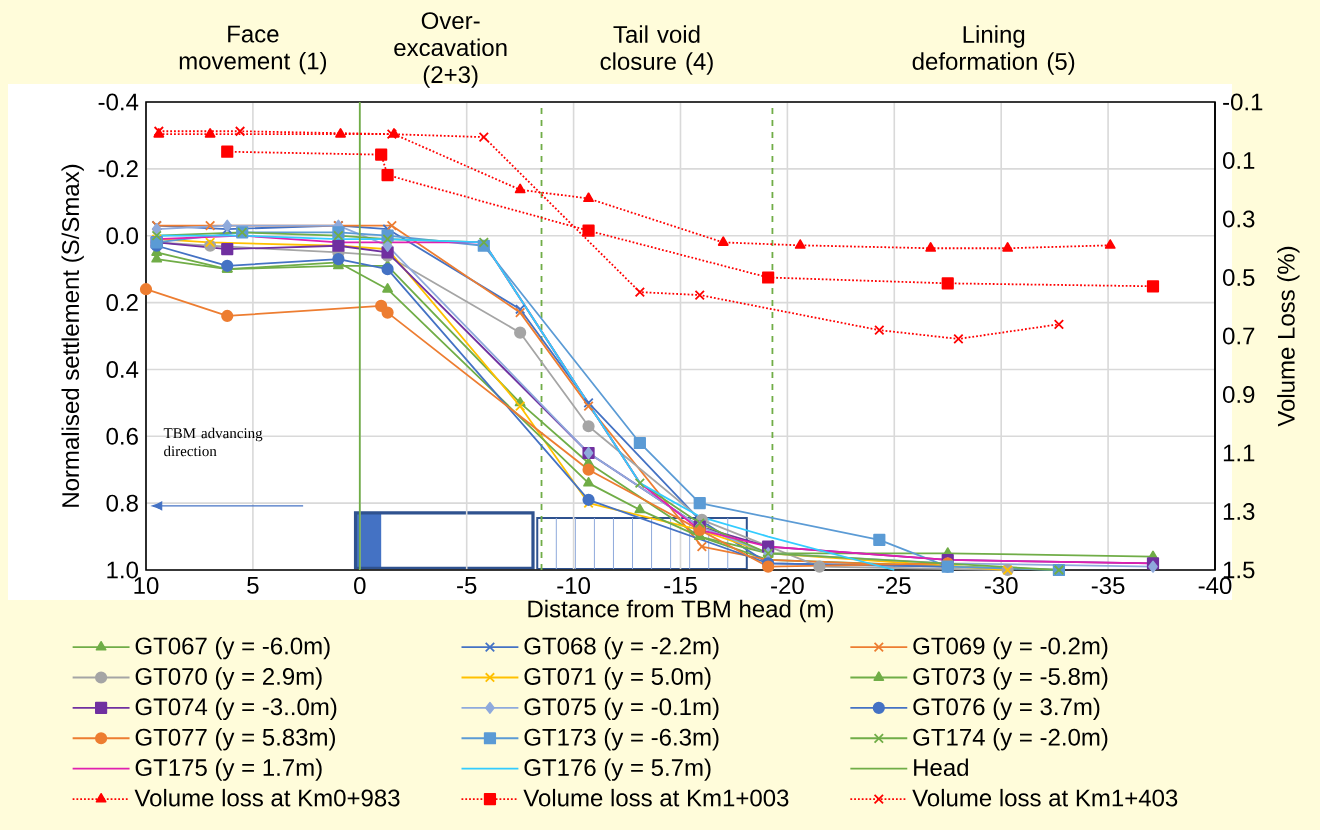 This screenshot has width=1320, height=830. I want to click on legend-label: GT175 (y = 1.7m), so click(228, 769).